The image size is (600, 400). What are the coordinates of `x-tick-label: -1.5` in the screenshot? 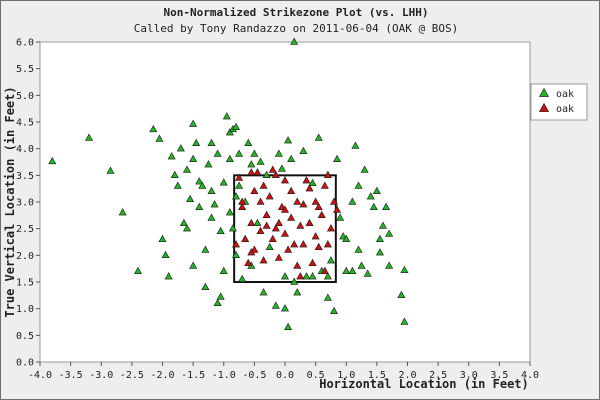 It's located at (193, 375).